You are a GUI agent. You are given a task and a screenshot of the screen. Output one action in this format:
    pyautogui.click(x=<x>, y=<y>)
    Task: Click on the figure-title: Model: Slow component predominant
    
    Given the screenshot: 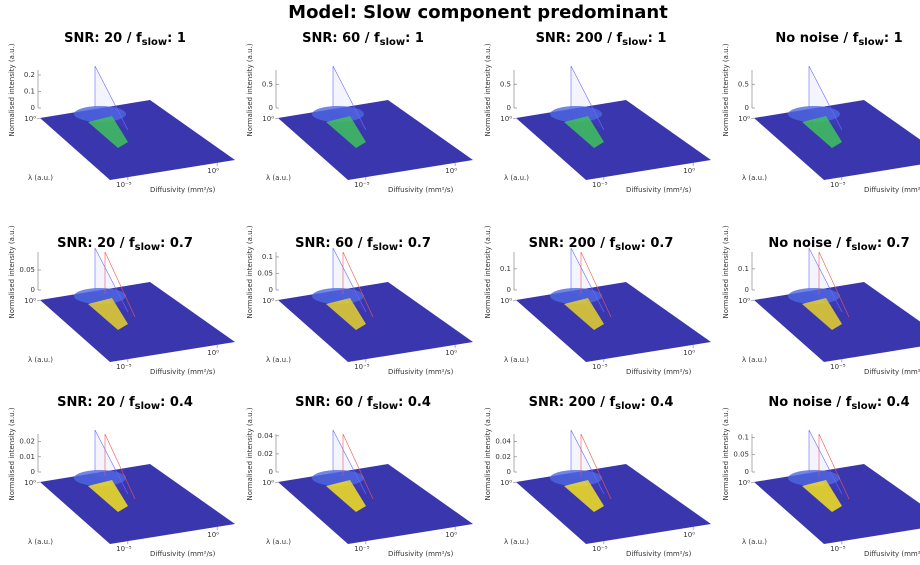 What is the action you would take?
    pyautogui.click(x=478, y=12)
    